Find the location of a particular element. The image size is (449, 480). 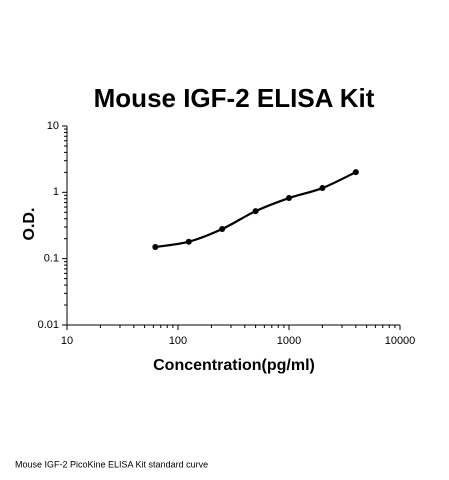

y-tick-label: 0.01 is located at coordinates (48, 325).